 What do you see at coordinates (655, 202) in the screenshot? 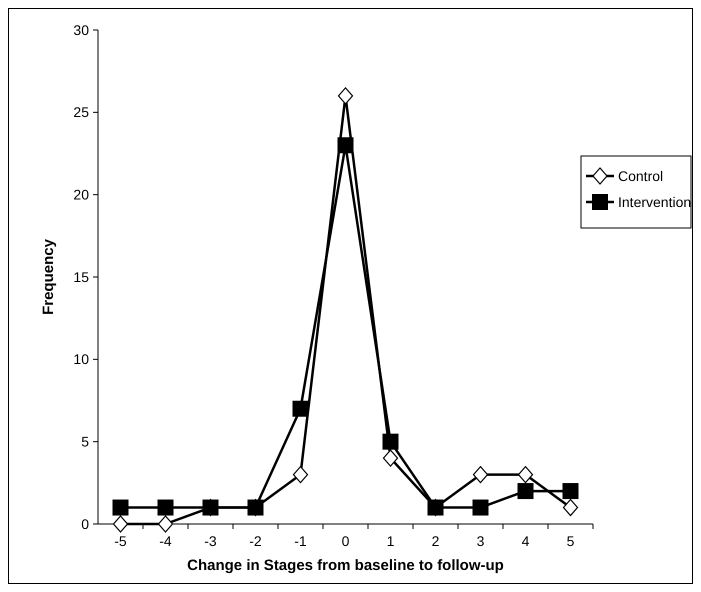
I see `legend-label: Intervention` at bounding box center [655, 202].